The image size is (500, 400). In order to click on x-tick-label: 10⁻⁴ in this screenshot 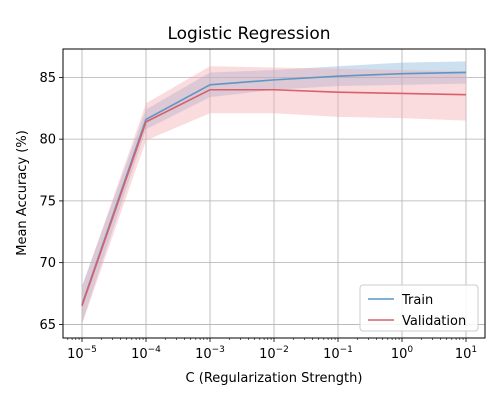, I will do `click(146, 353)`.